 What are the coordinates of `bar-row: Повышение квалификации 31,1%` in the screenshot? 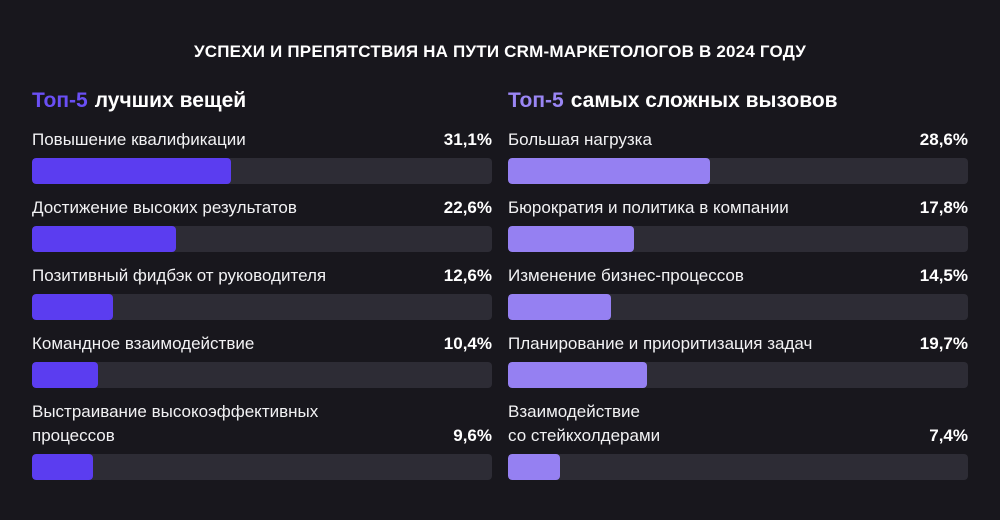 It's located at (262, 162).